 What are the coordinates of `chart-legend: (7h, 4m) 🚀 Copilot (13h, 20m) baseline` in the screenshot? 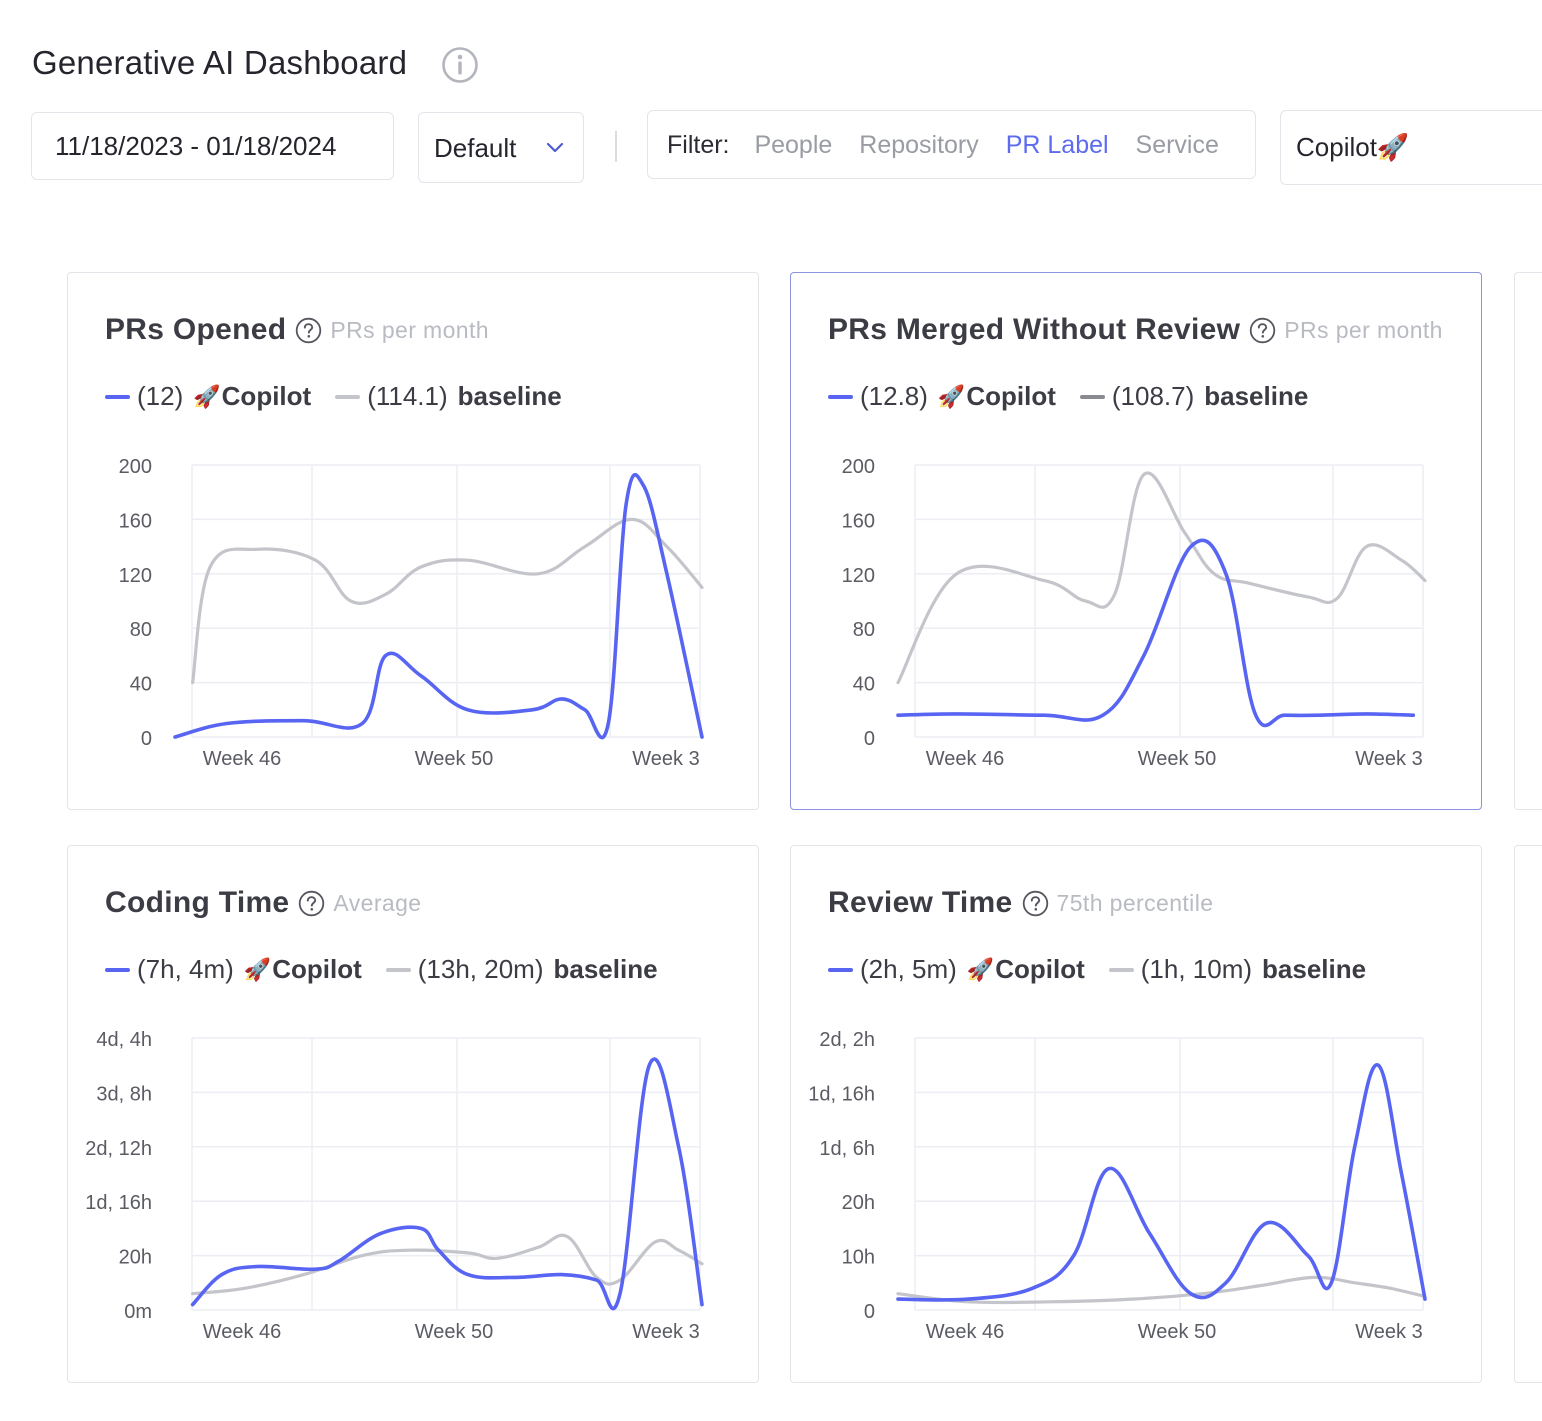 It's located at (393, 969).